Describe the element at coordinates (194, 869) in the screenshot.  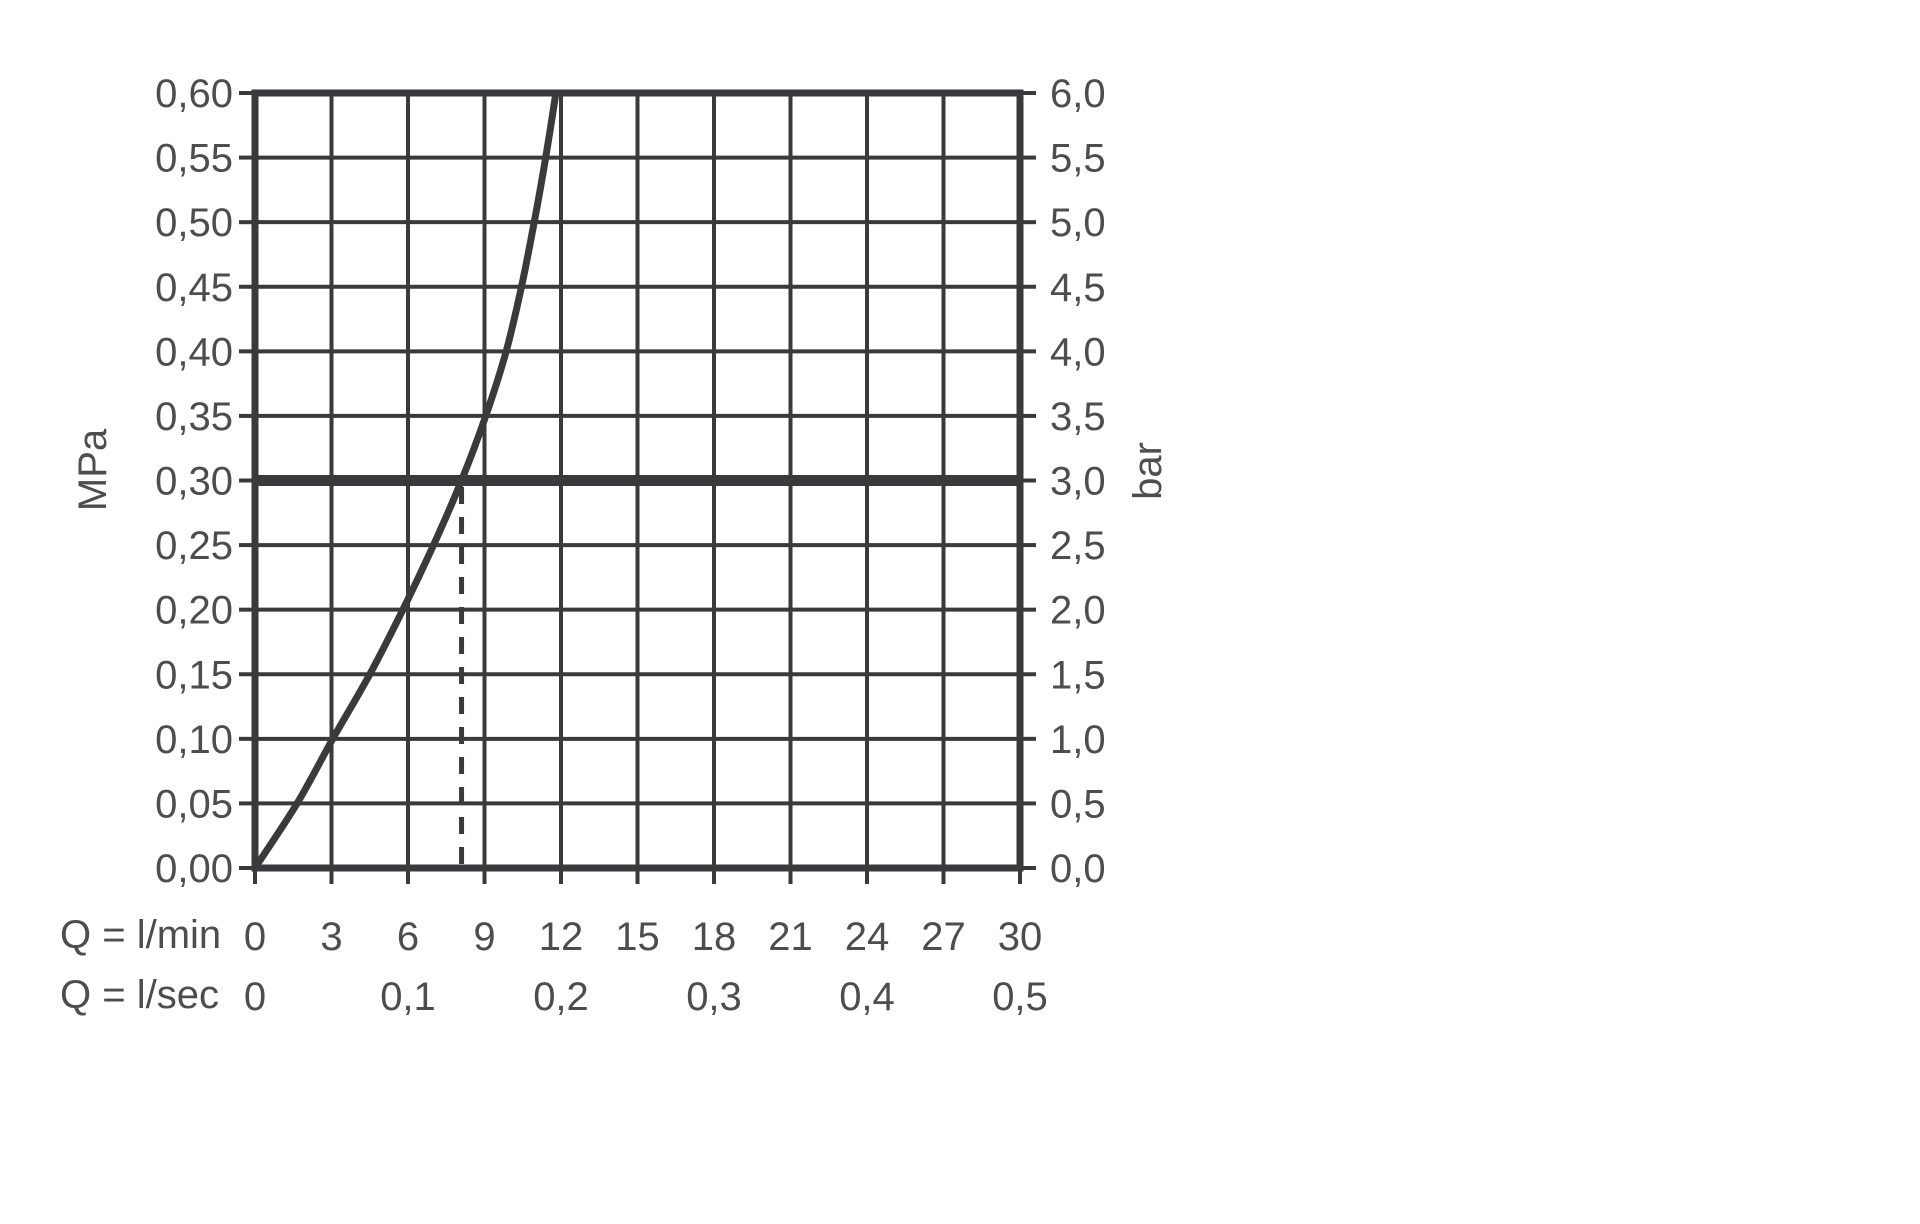
I see `y-left-tick-label: 0,00` at that location.